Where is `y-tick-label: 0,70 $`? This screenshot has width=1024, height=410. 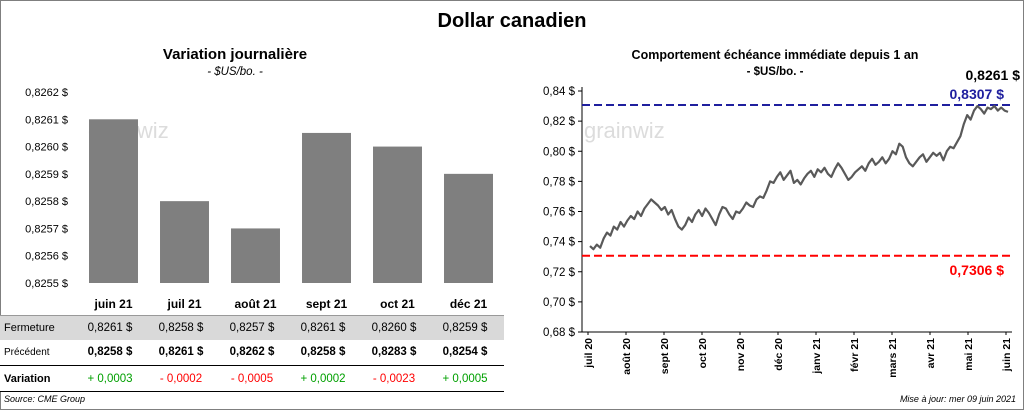 y-tick-label: 0,70 $ is located at coordinates (559, 303).